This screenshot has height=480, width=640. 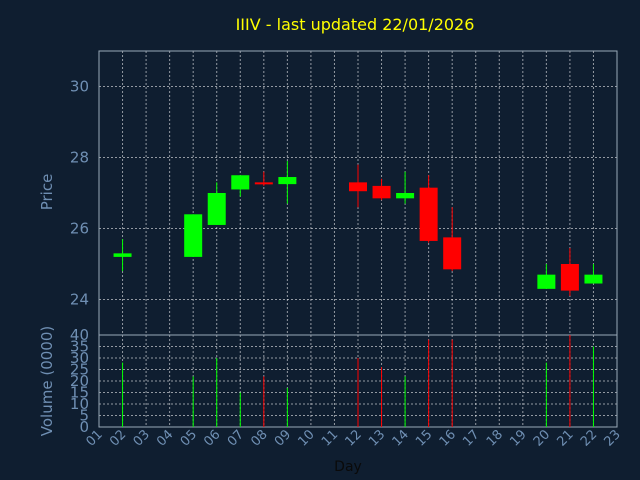 What do you see at coordinates (306, 438) in the screenshot?
I see `x-tick-label: 10` at bounding box center [306, 438].